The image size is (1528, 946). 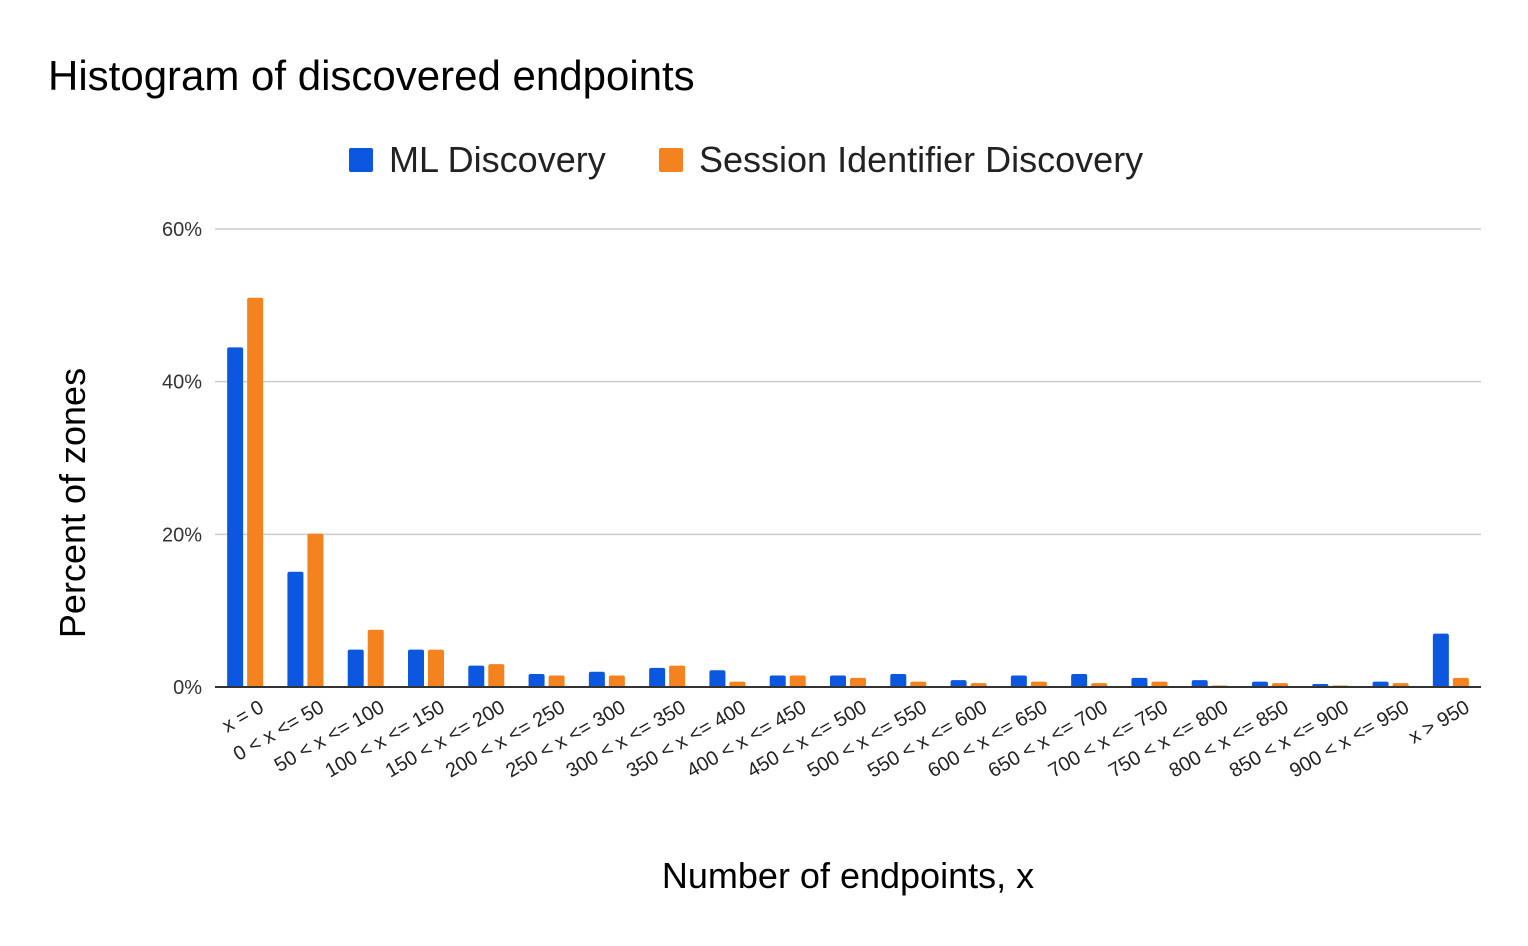 I want to click on legend-swatch-ml-discovery, so click(x=361, y=160).